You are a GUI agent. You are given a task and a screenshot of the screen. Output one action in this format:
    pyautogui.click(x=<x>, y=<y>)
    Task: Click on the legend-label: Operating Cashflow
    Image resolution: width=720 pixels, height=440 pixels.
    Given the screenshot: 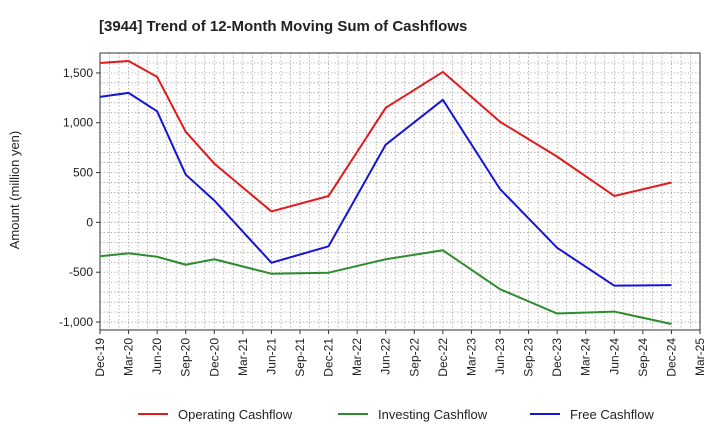 What is the action you would take?
    pyautogui.click(x=235, y=414)
    